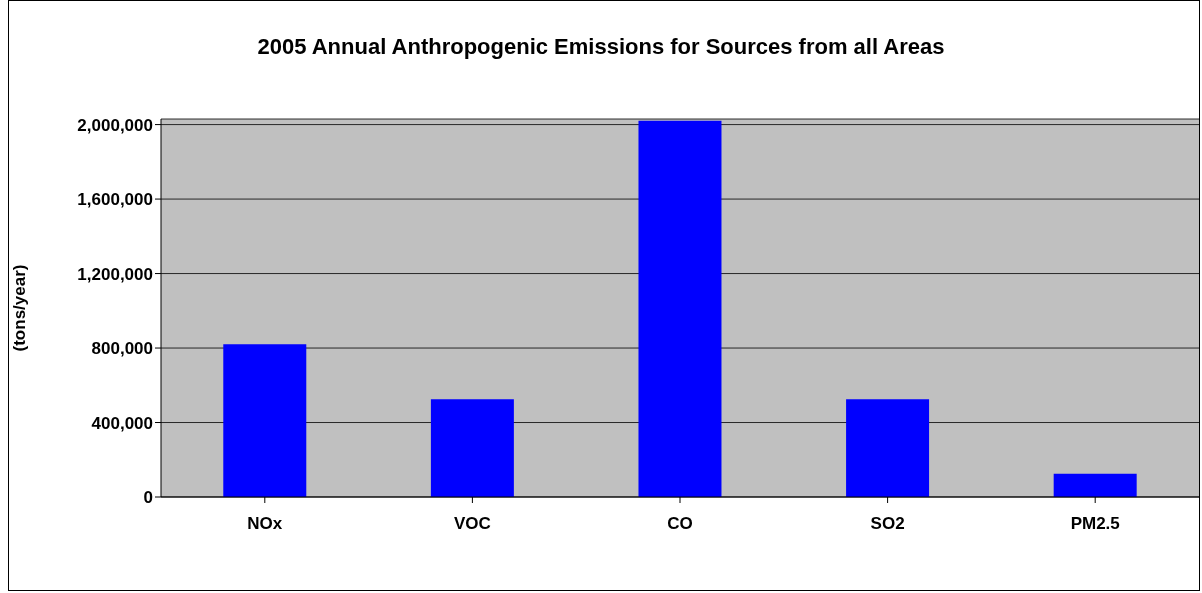 This screenshot has width=1202, height=593. Describe the element at coordinates (115, 200) in the screenshot. I see `y-tick-label: 1,600,000` at that location.